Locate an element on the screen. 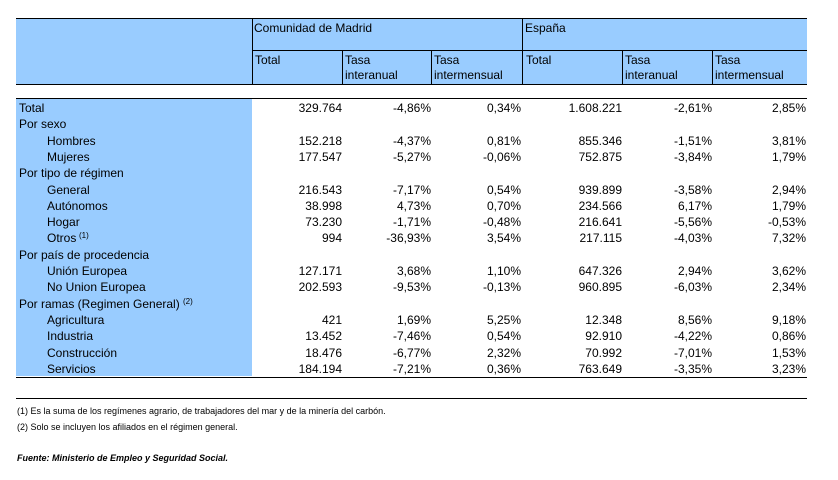 This screenshot has height=480, width=838. header-group-espana: España is located at coordinates (545, 28).